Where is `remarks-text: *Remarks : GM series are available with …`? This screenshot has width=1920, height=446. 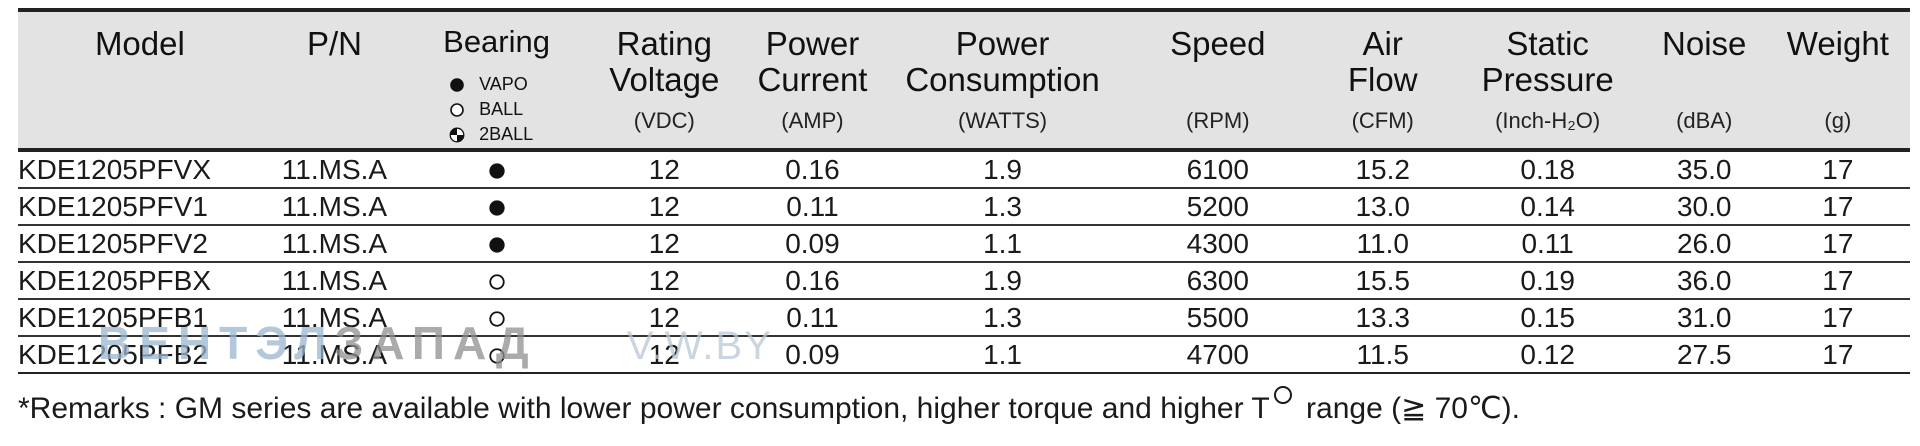
remarks-text: *Remarks : GM series are available with … is located at coordinates (644, 408).